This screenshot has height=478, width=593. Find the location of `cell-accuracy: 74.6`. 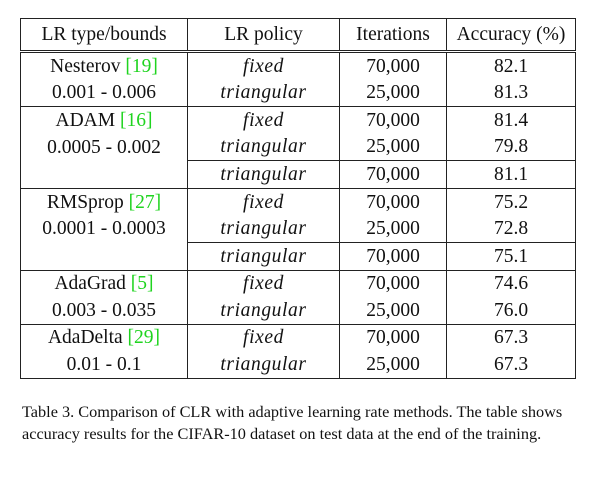

cell-accuracy: 74.6 is located at coordinates (511, 283).